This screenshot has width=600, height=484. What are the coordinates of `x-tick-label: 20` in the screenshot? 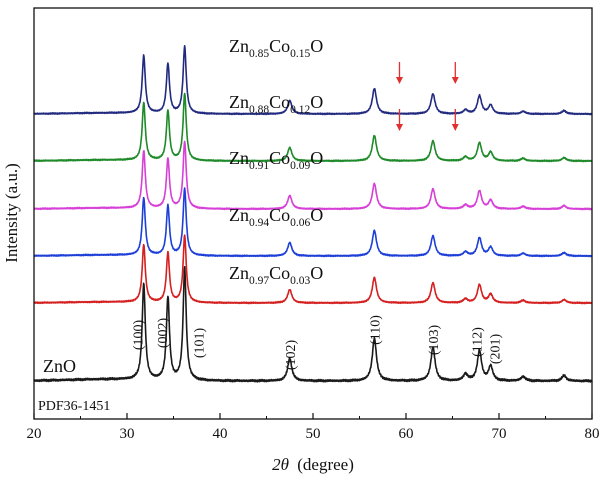 It's located at (34, 434).